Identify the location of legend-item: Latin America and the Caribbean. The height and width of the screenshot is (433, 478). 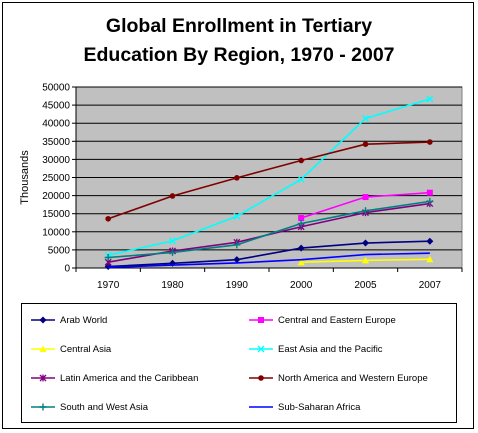
(114, 378).